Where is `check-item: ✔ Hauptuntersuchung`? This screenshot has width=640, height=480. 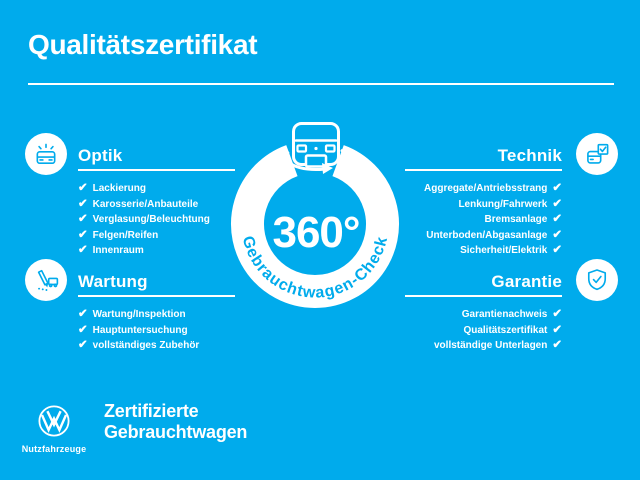
check-item: ✔ Hauptuntersuchung is located at coordinates (156, 331).